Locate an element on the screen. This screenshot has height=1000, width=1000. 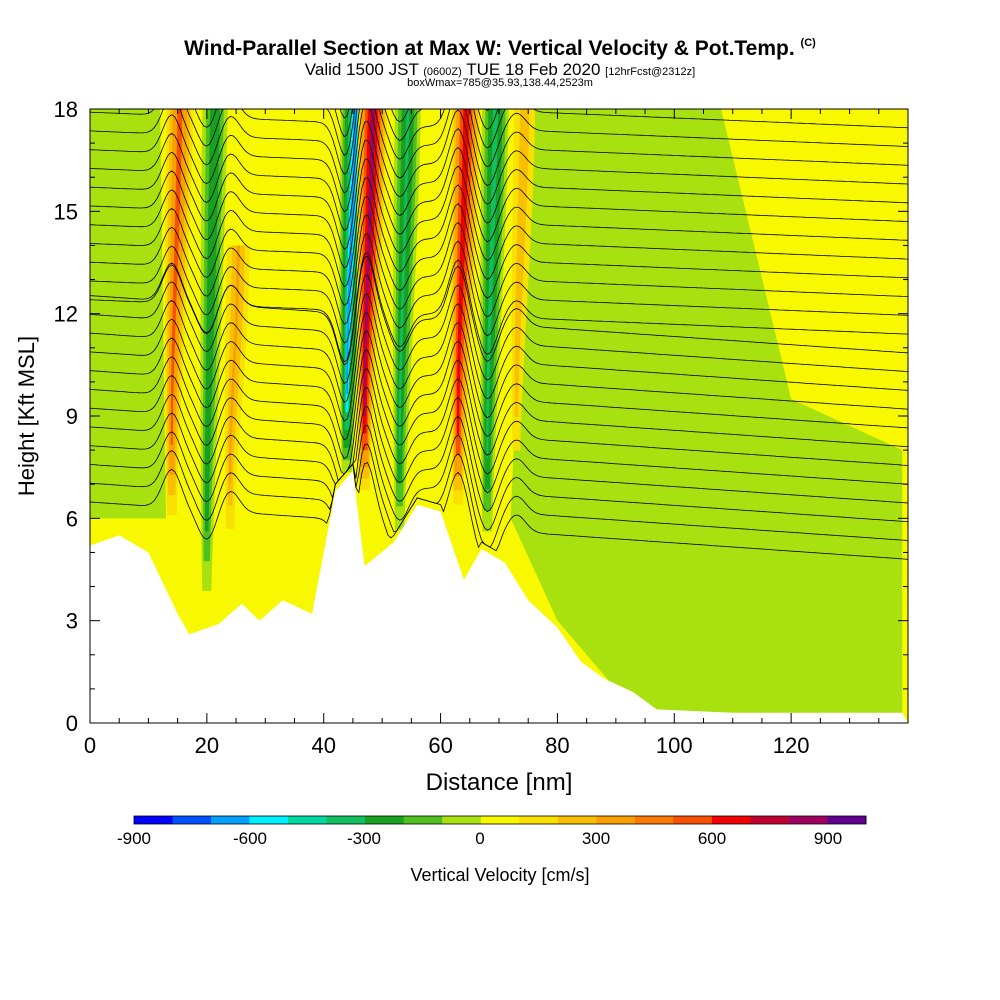
colorbar-label: Vertical Velocity [cm/s] is located at coordinates (499, 875).